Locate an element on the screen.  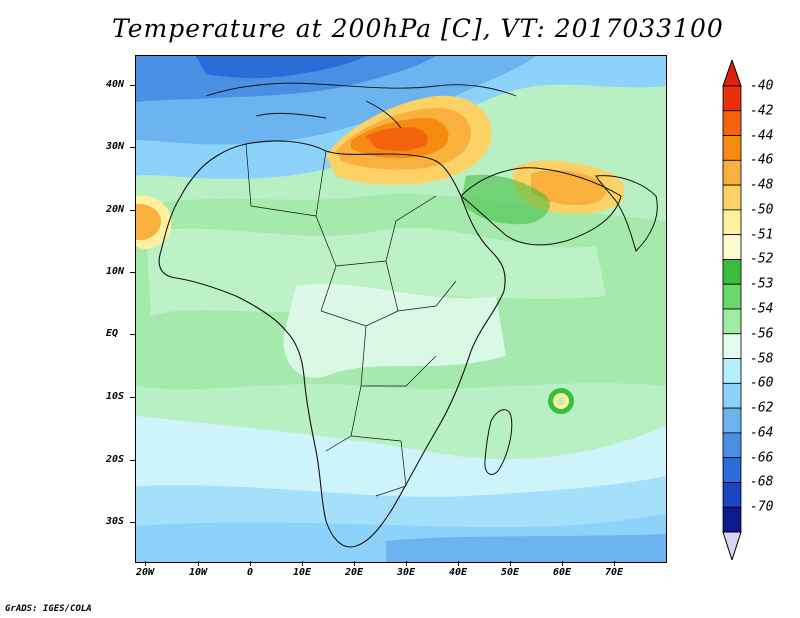
colorbar-label: -66 is located at coordinates (762, 458).